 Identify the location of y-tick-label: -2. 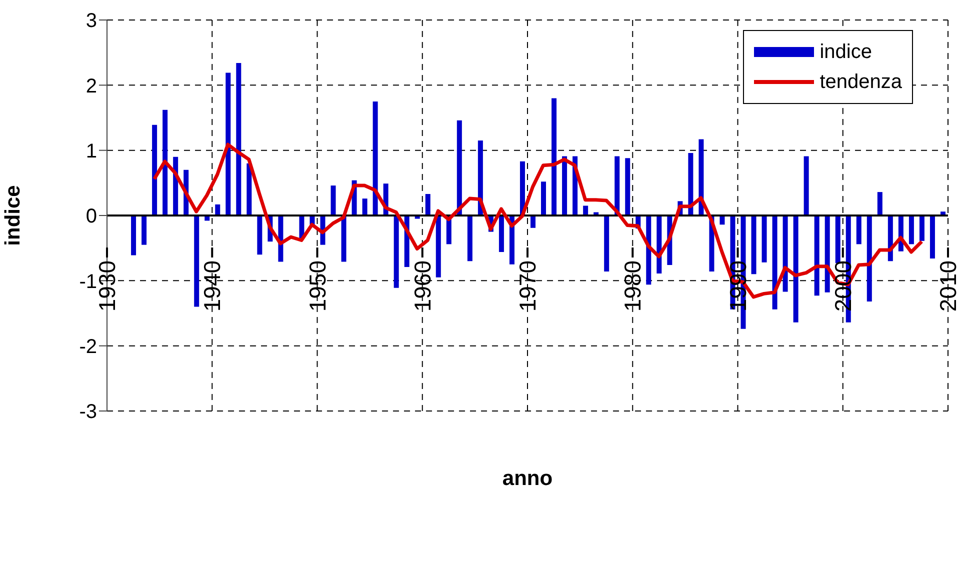
(88, 347).